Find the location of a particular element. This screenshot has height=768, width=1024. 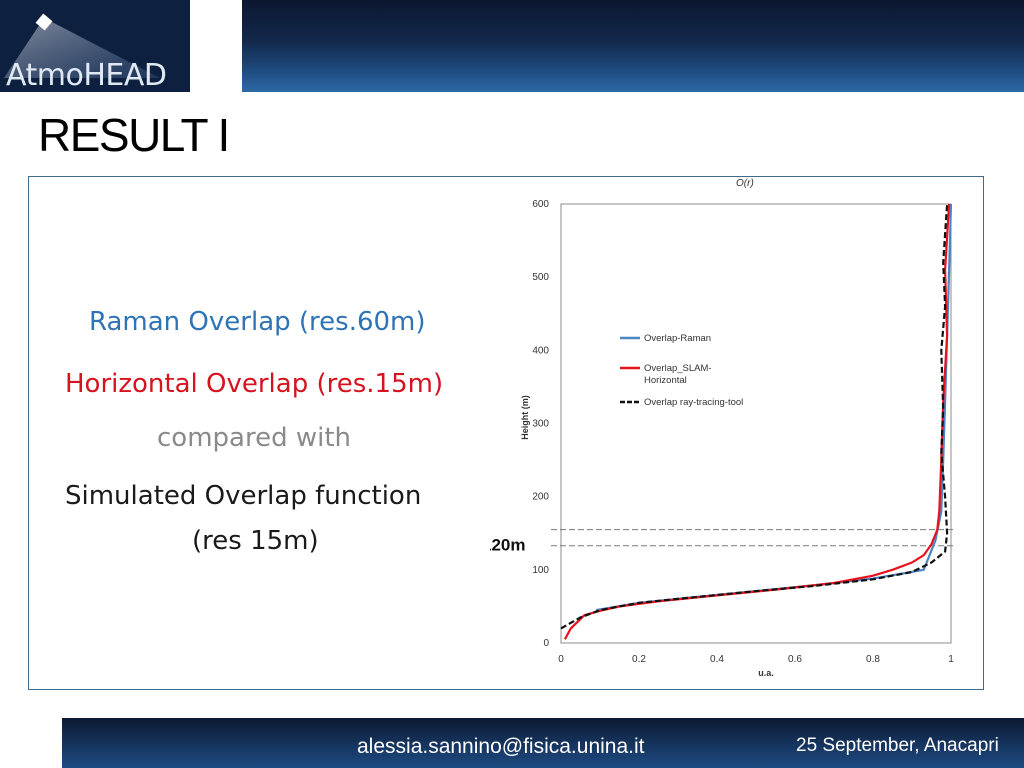

x-axis-label: u.a. is located at coordinates (766, 673).